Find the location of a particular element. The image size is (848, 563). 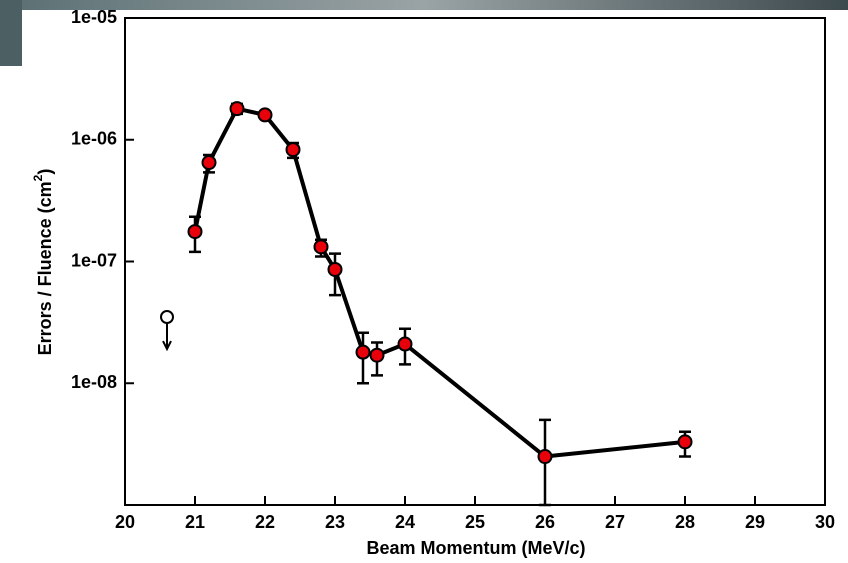

y-axis-title-end: ) is located at coordinates (45, 172).